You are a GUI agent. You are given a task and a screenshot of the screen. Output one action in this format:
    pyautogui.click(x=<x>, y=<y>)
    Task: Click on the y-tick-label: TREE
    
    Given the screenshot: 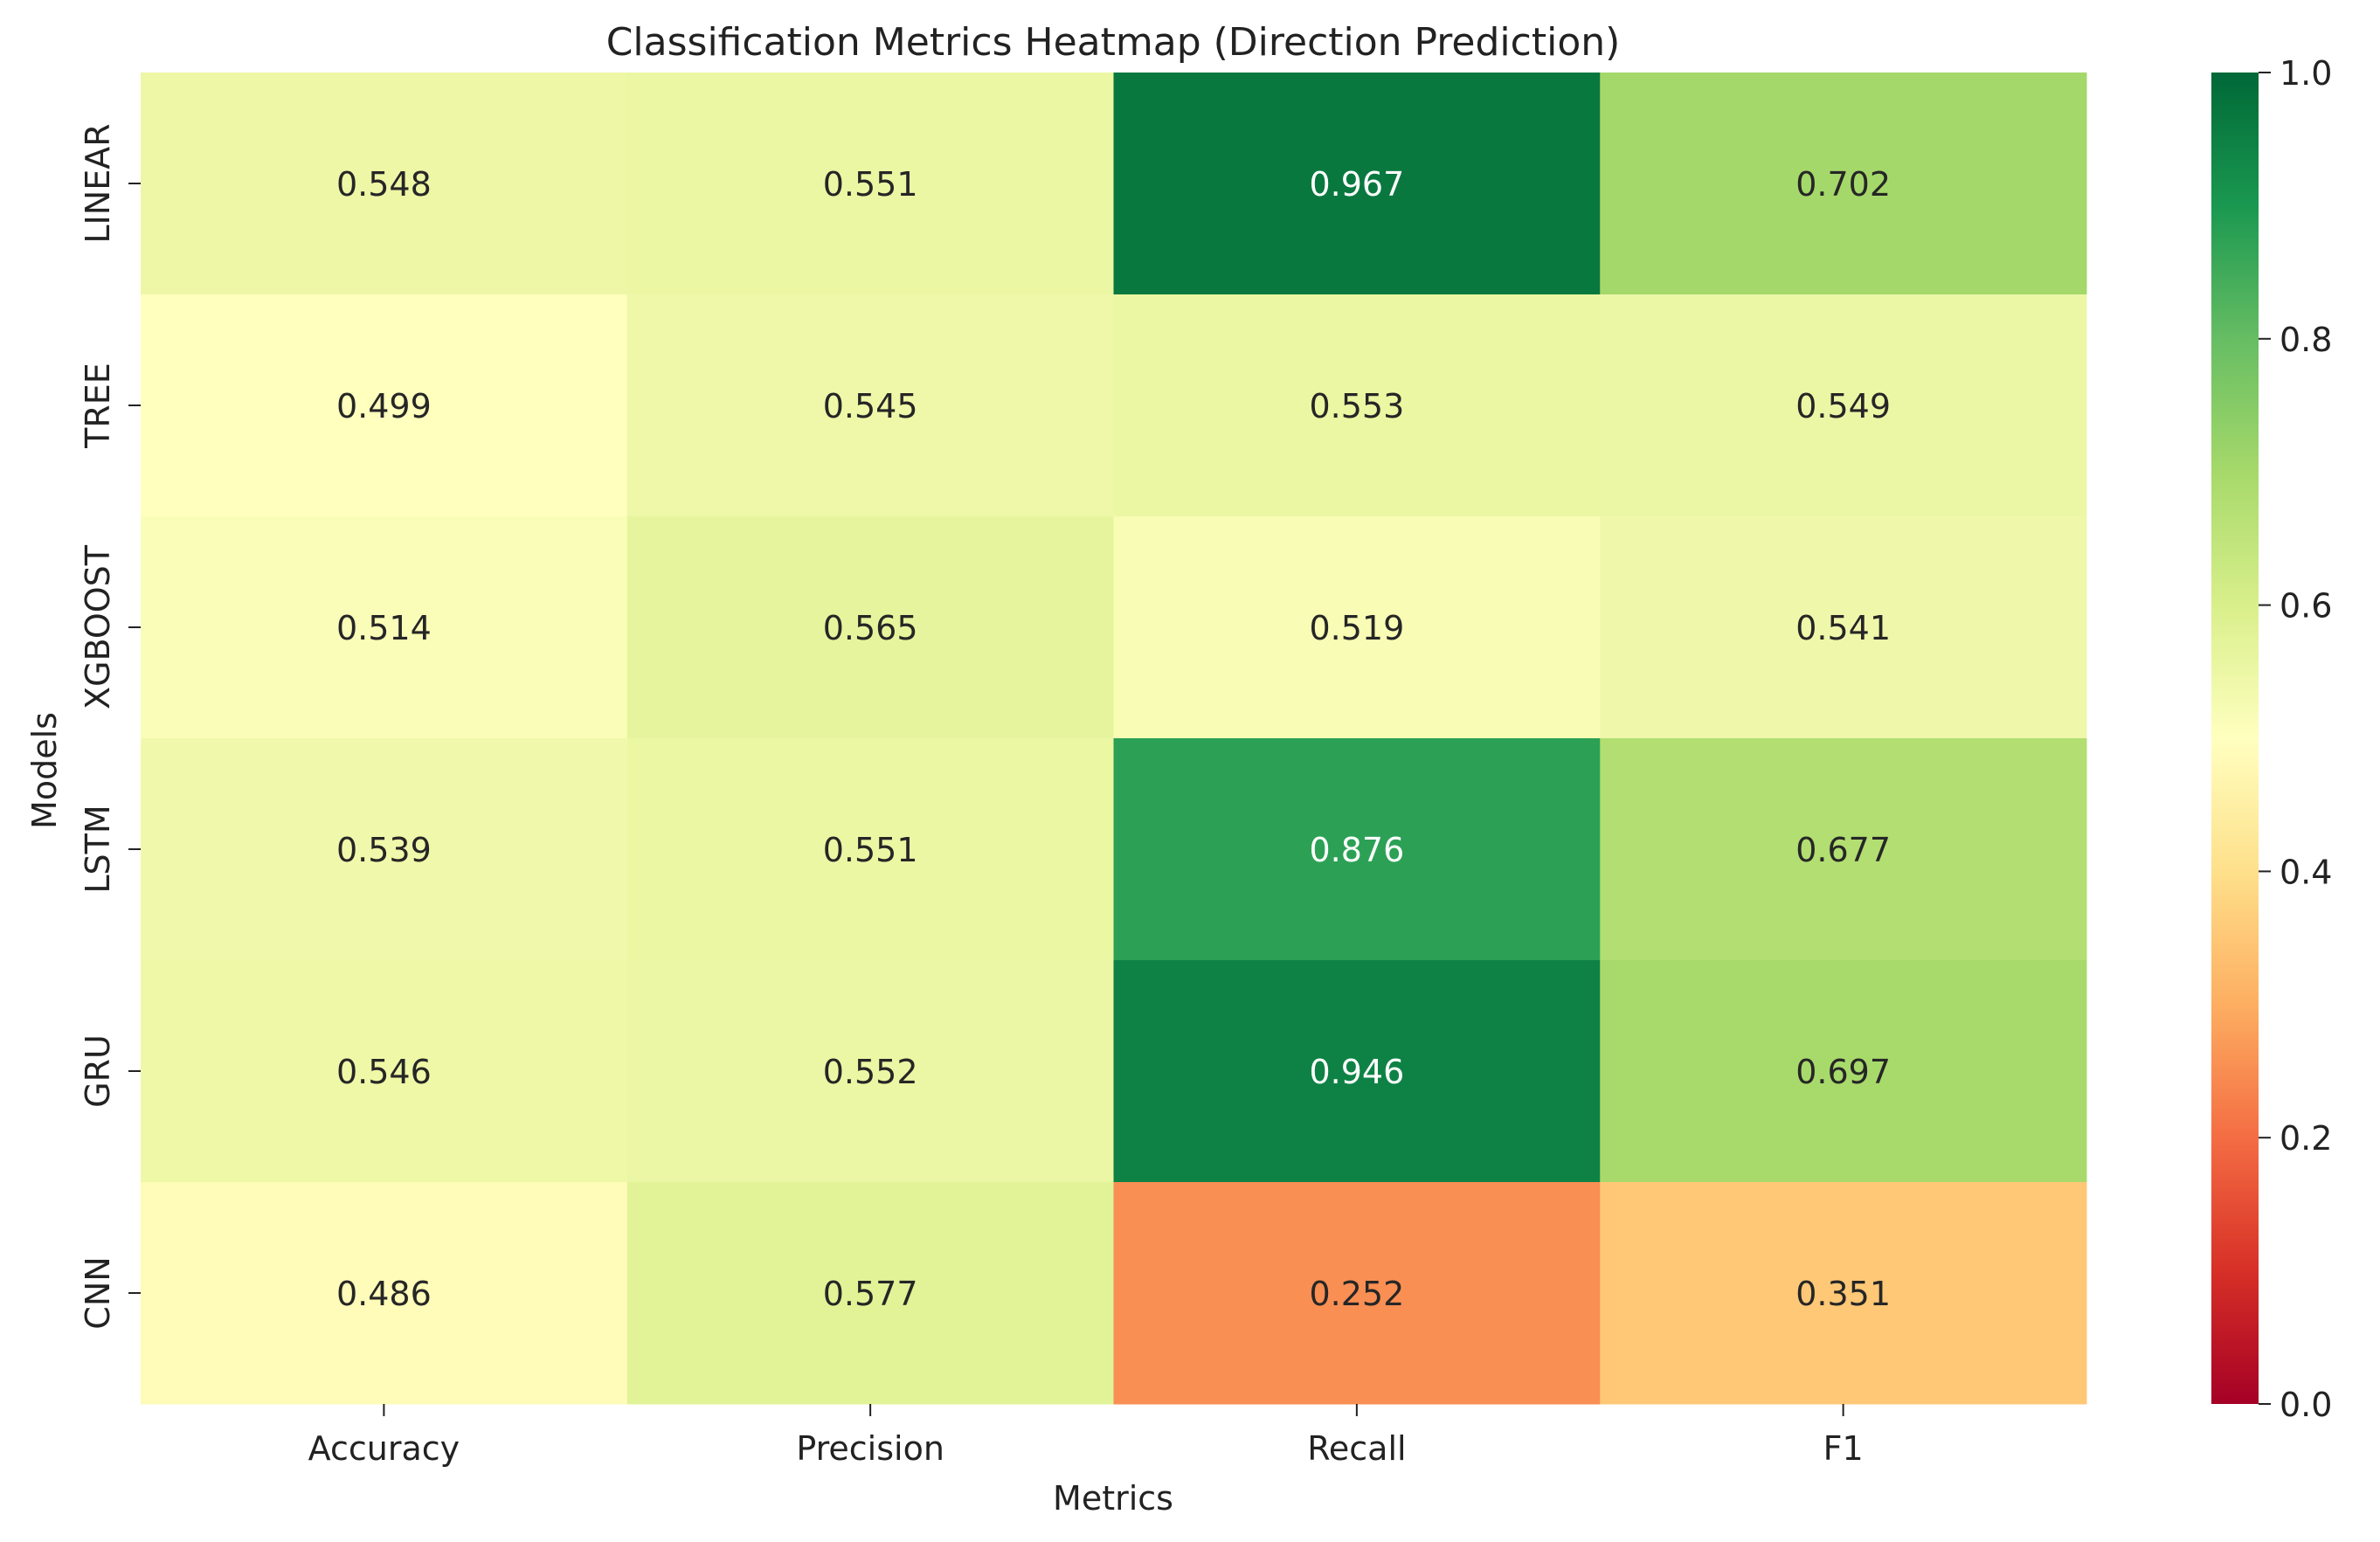 What is the action you would take?
    pyautogui.click(x=98, y=406)
    